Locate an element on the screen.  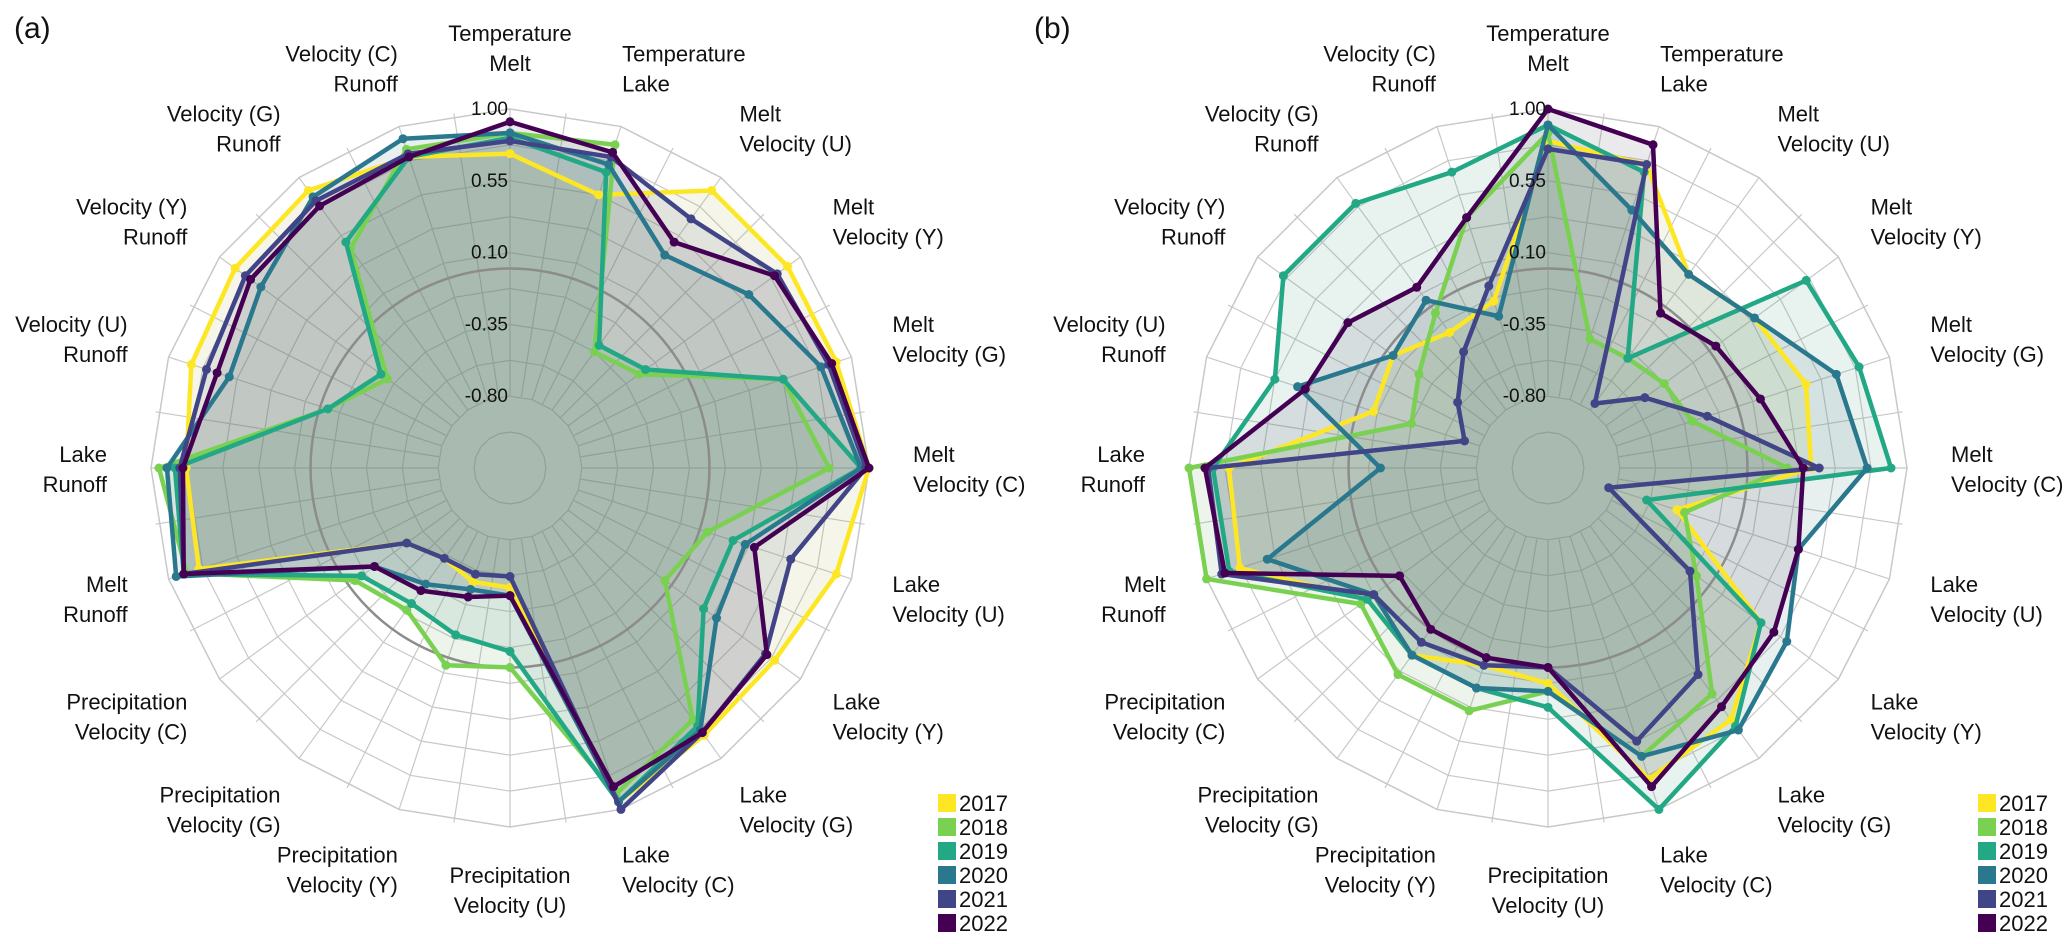
axis-label: Lake Runoff is located at coordinates (75, 469).